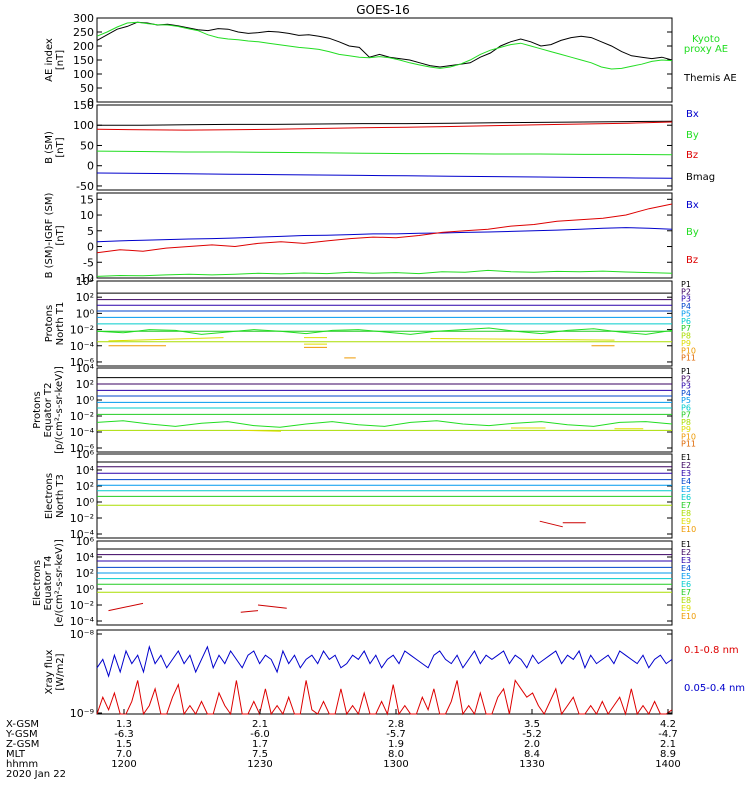 This screenshot has height=804, width=750. What do you see at coordinates (531, 764) in the screenshot?
I see `x-row-value: 1330` at bounding box center [531, 764].